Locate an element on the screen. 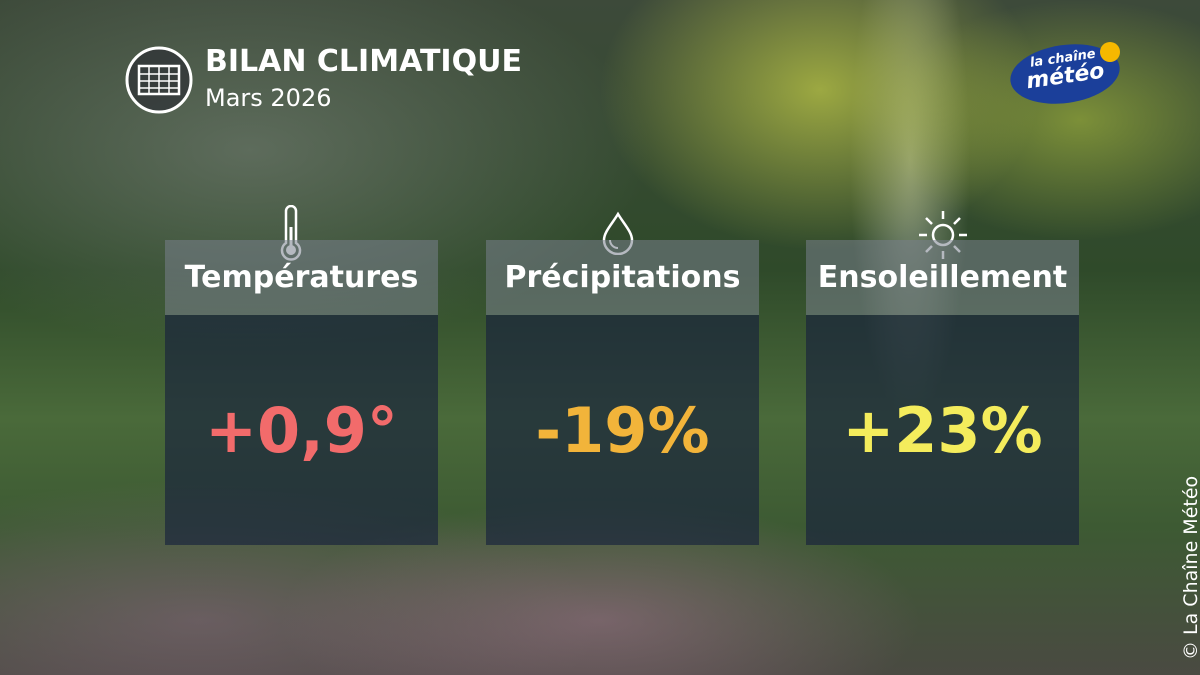  card-label: Ensoleillement is located at coordinates (942, 277).